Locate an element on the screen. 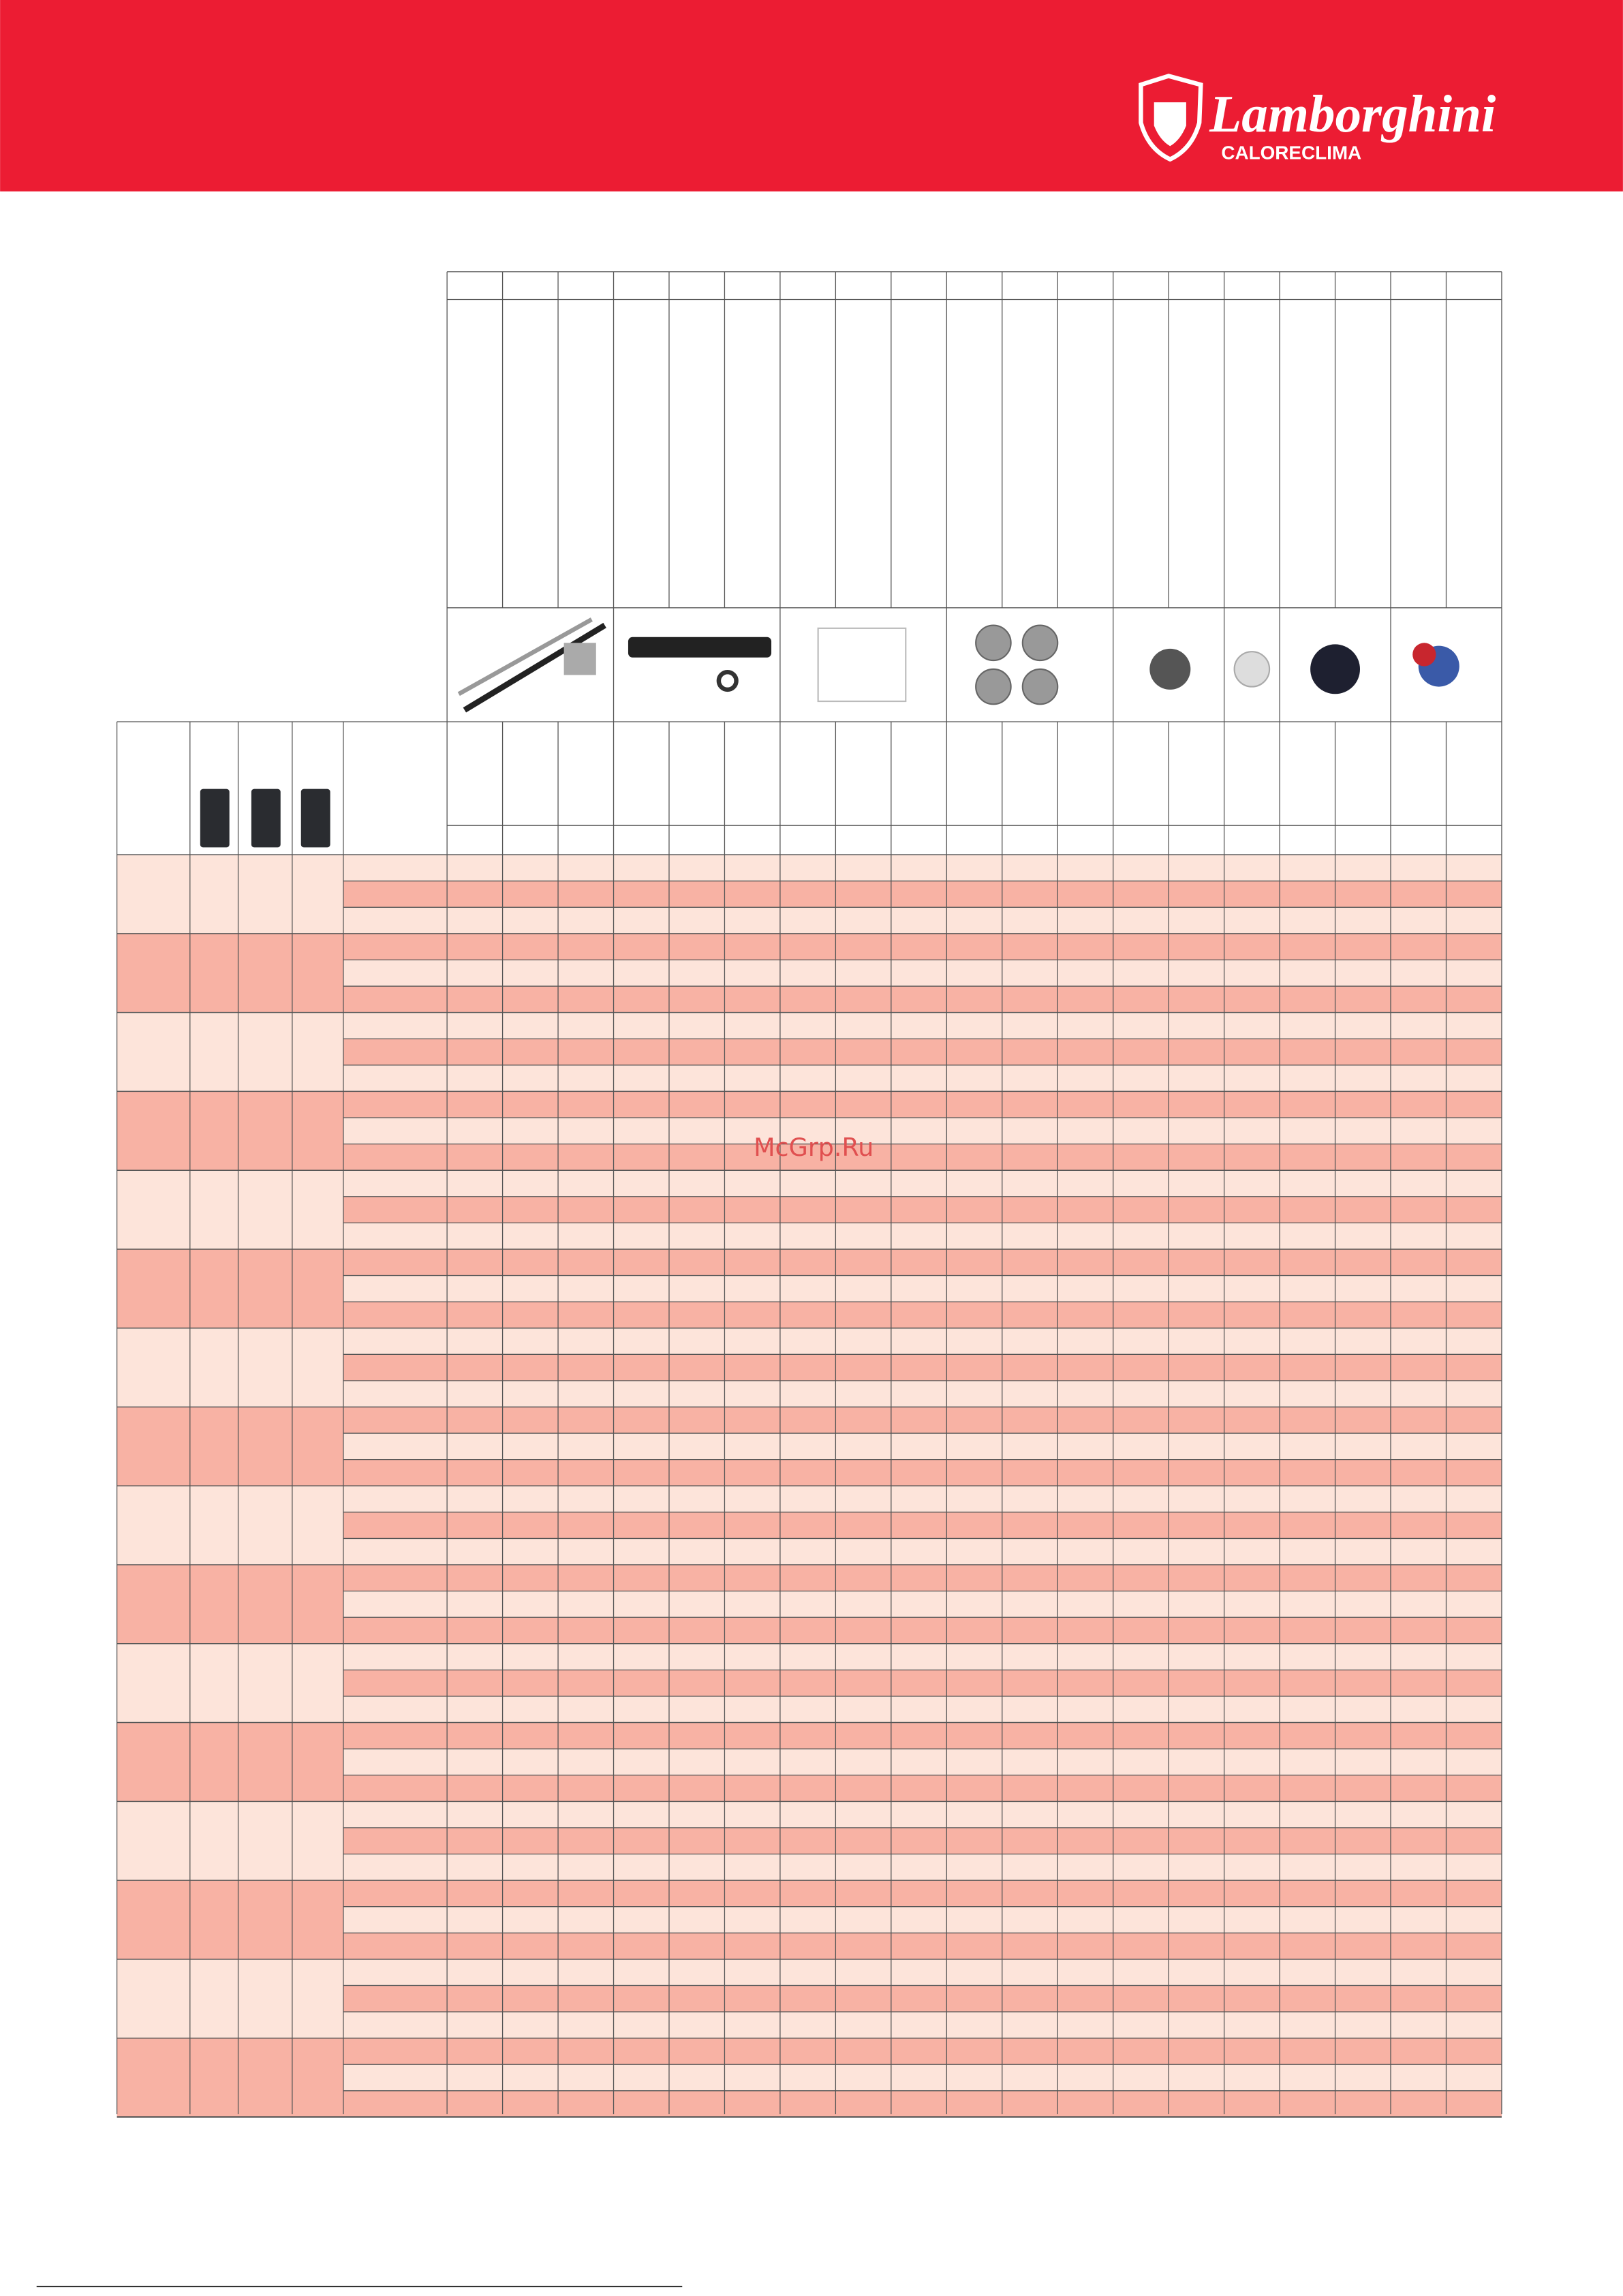 The height and width of the screenshot is (2296, 1623). watermark: McGrp.Ru is located at coordinates (814, 1147).